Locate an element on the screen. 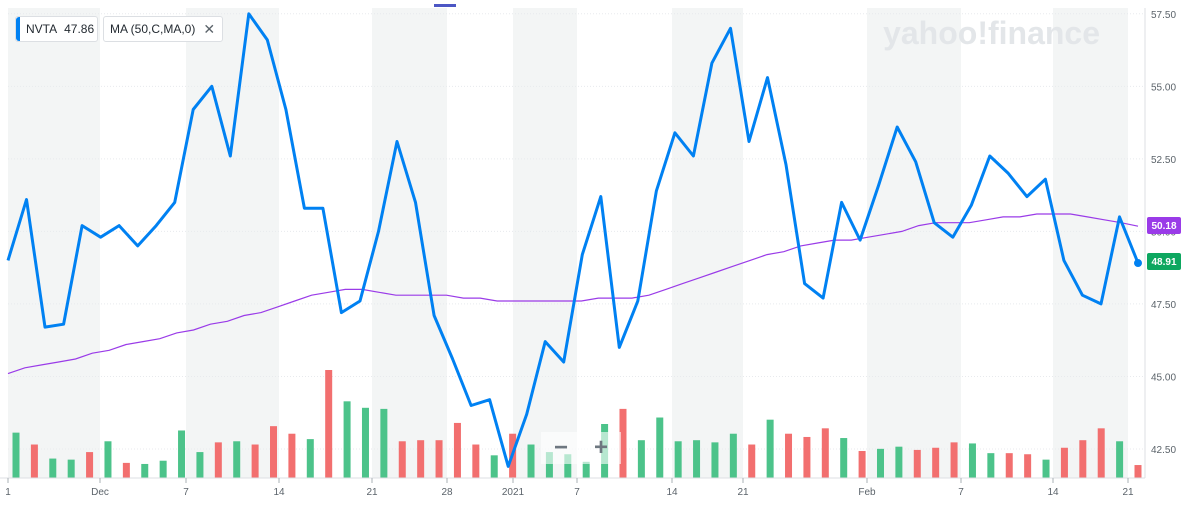 The height and width of the screenshot is (510, 1188). indicator-label: MA (50,C,MA,0) is located at coordinates (153, 29).